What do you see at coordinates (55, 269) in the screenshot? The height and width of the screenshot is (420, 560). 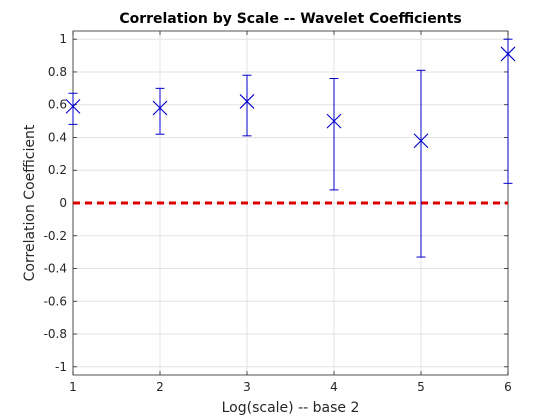 I see `y-tick-label: -0.4` at bounding box center [55, 269].